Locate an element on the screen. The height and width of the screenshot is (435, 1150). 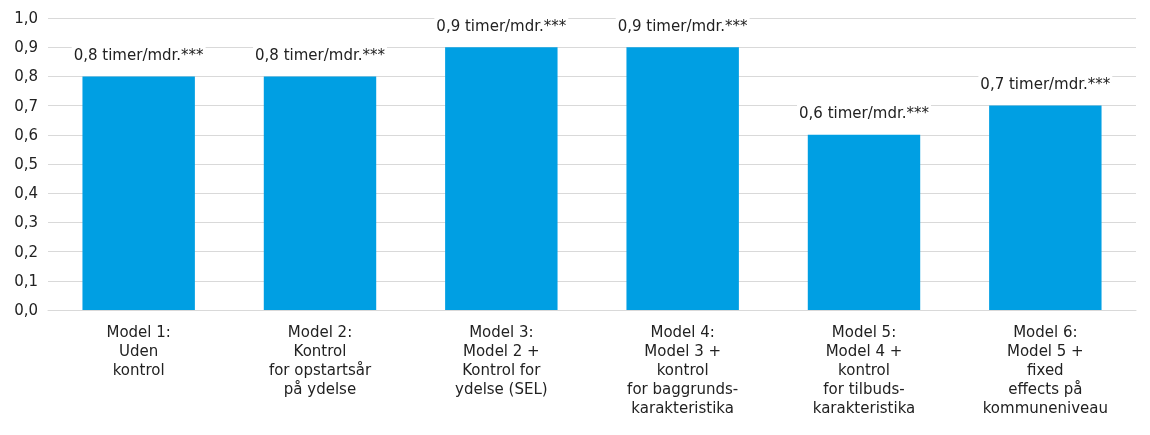
data-label: 0,7 timer/mdr.*** is located at coordinates (1045, 84).